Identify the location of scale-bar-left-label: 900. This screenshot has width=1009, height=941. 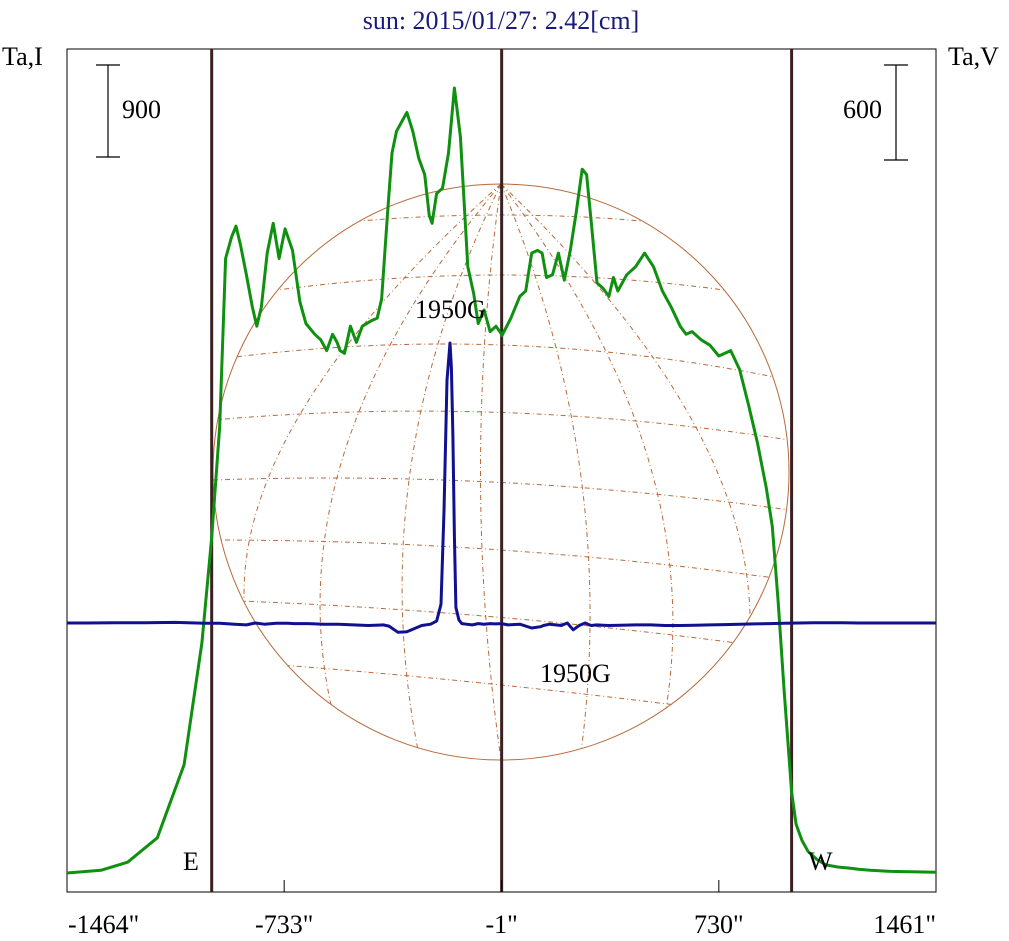
(141, 109).